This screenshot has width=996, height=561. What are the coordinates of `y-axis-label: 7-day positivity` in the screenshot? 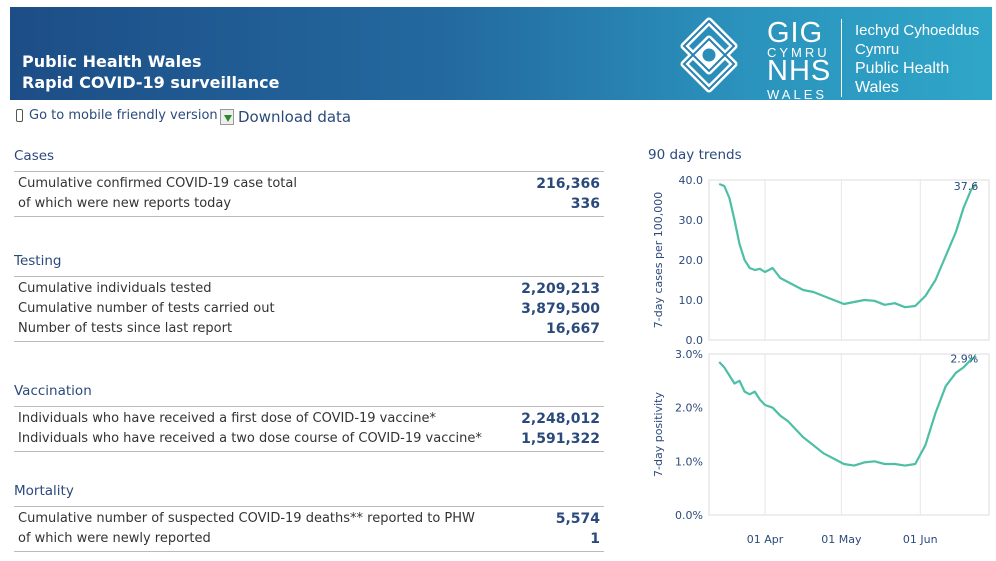 It's located at (658, 434).